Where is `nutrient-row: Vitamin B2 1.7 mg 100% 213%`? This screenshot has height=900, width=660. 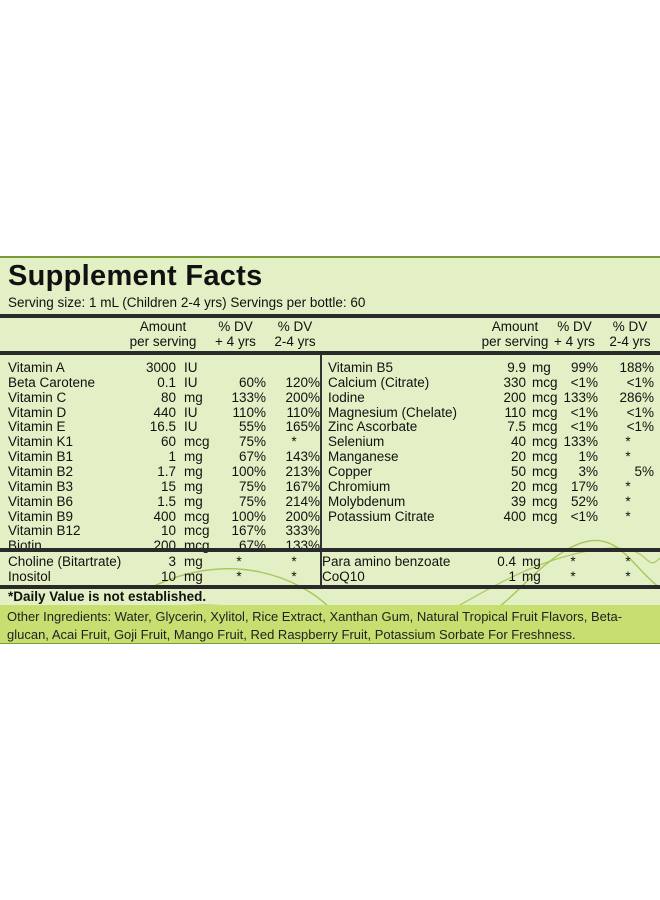 nutrient-row: Vitamin B2 1.7 mg 100% 213% is located at coordinates (330, 471).